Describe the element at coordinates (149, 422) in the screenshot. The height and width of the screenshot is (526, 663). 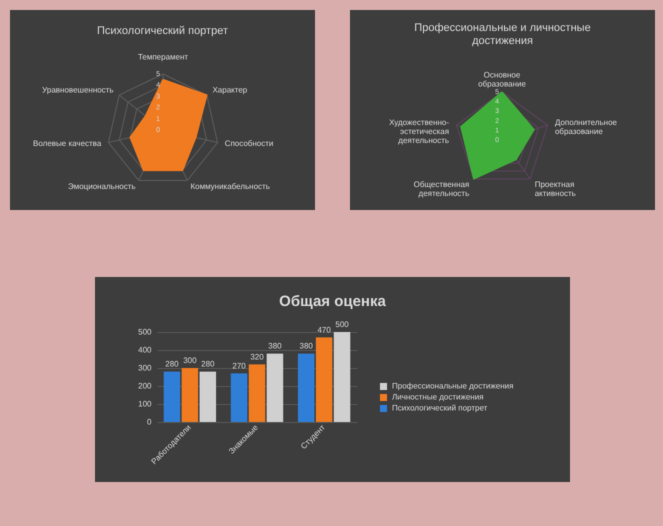
I see `y-tick-label: 0` at that location.